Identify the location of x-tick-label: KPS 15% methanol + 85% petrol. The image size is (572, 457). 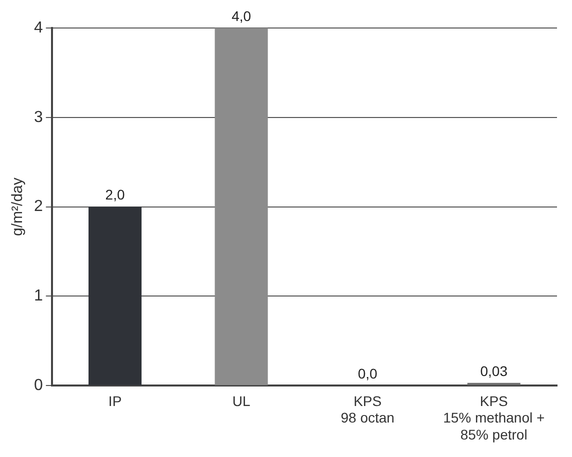
(494, 417).